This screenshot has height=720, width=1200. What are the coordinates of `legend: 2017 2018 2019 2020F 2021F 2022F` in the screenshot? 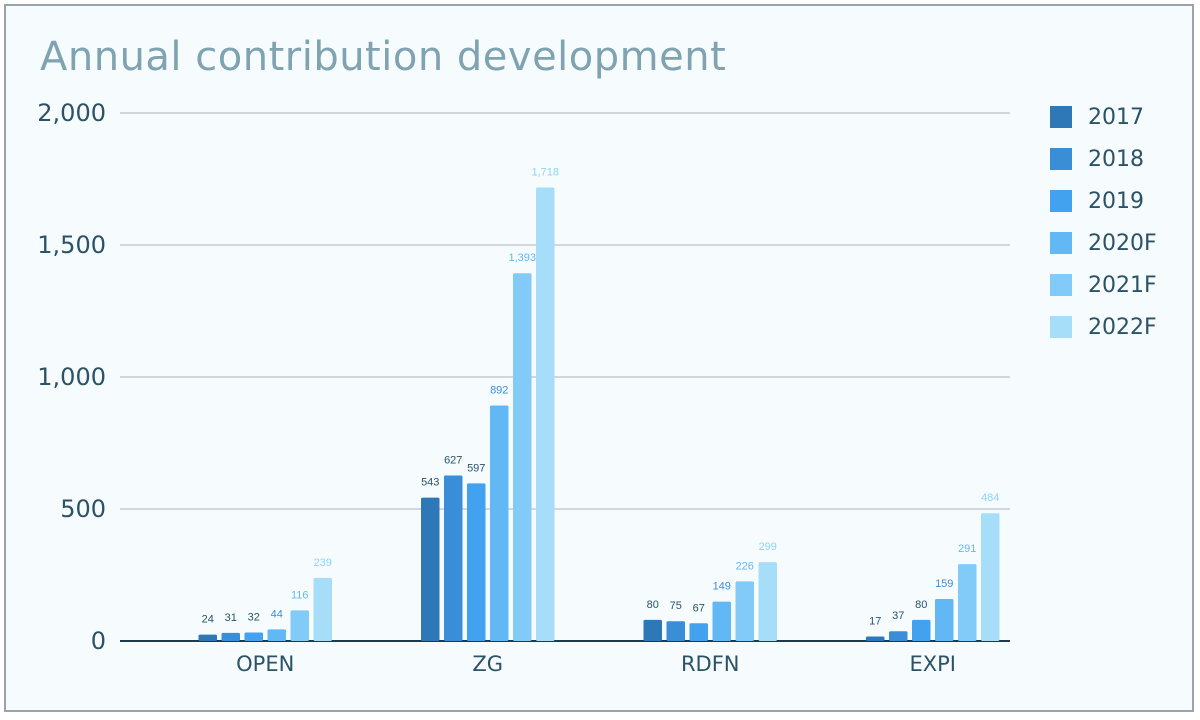 It's located at (1103, 222).